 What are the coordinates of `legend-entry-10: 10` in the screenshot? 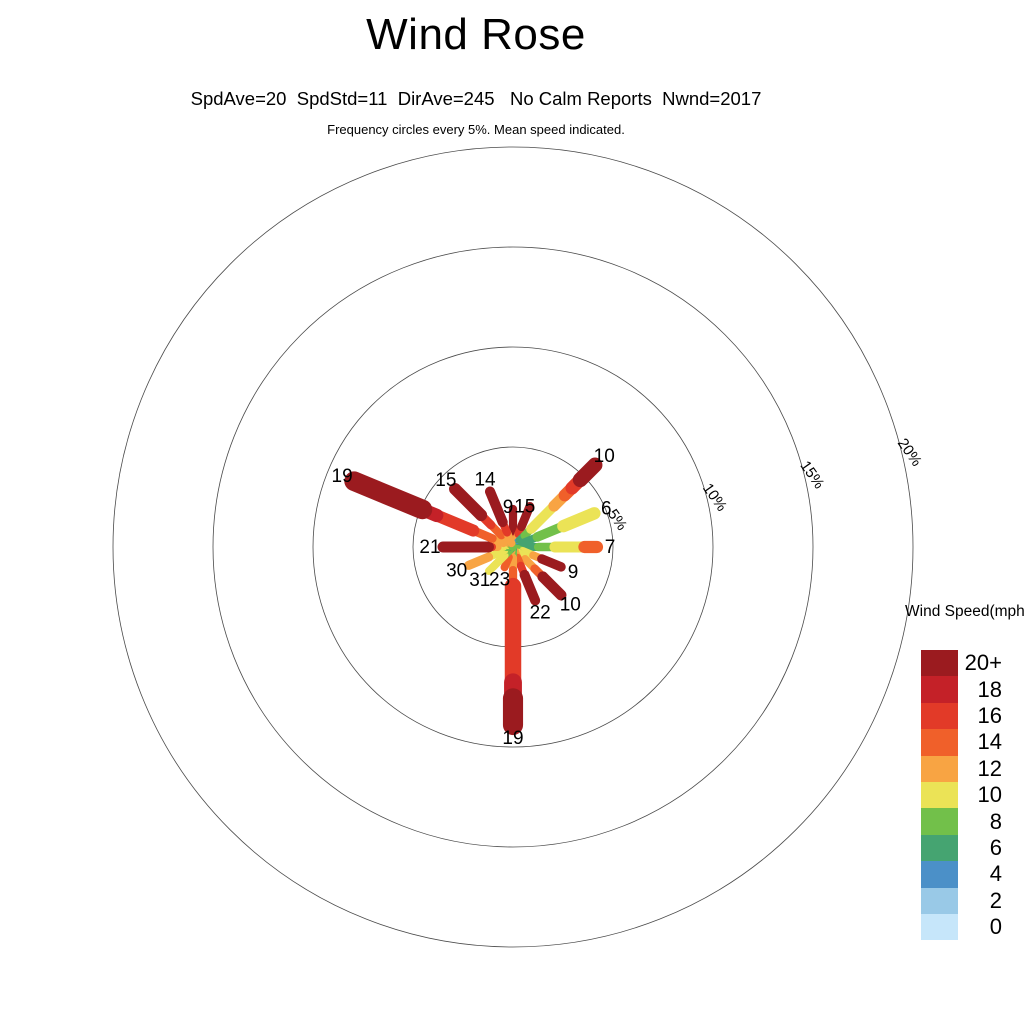 It's located at (972, 795).